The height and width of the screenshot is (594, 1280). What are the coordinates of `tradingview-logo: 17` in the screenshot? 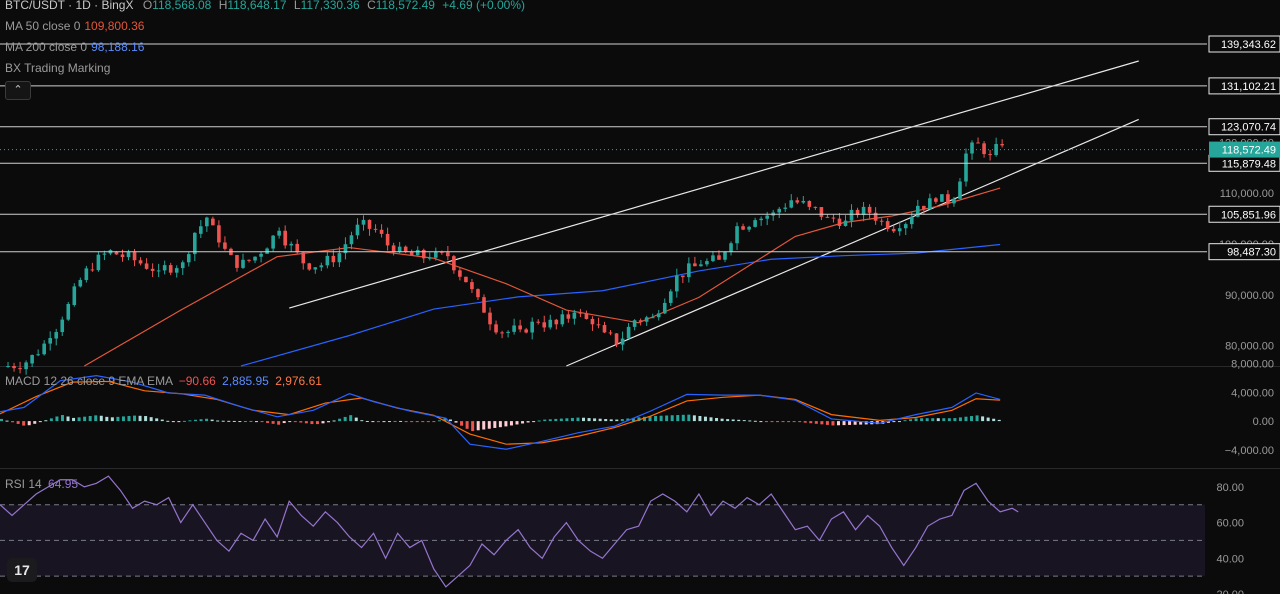 It's located at (22, 570).